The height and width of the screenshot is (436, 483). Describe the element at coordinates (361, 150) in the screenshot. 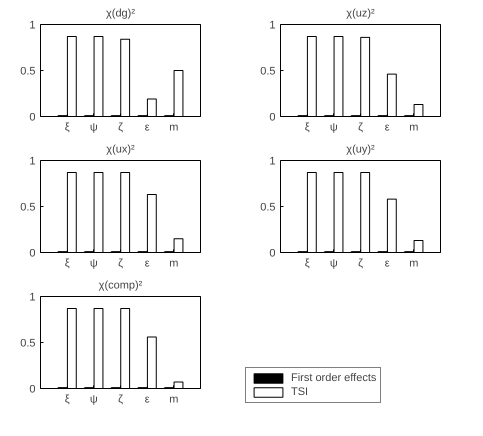

I see `chart-title: χ(uy)²` at that location.